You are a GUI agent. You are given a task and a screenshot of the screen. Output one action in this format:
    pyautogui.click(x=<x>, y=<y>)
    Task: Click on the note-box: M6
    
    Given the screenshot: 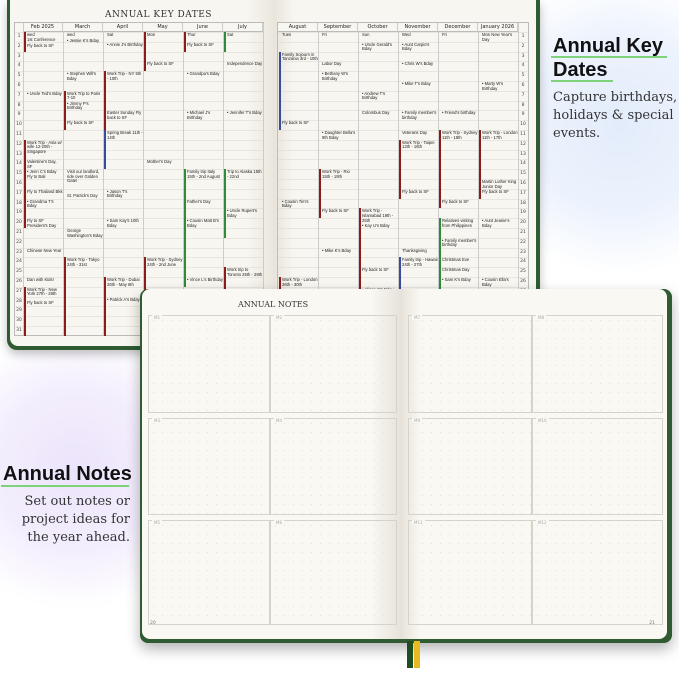 What is the action you would take?
    pyautogui.click(x=333, y=572)
    